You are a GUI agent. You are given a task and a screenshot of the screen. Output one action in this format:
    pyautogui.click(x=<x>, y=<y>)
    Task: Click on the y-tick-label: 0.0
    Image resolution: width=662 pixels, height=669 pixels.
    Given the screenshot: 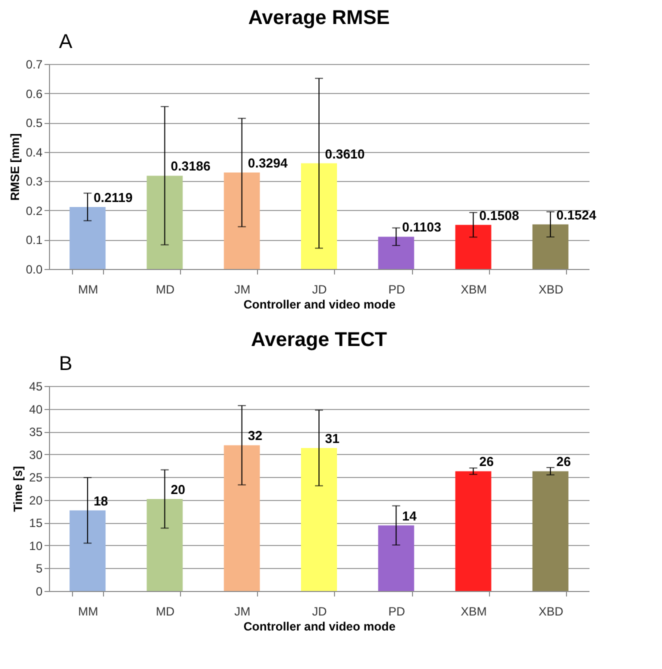 What is the action you would take?
    pyautogui.click(x=34, y=269)
    